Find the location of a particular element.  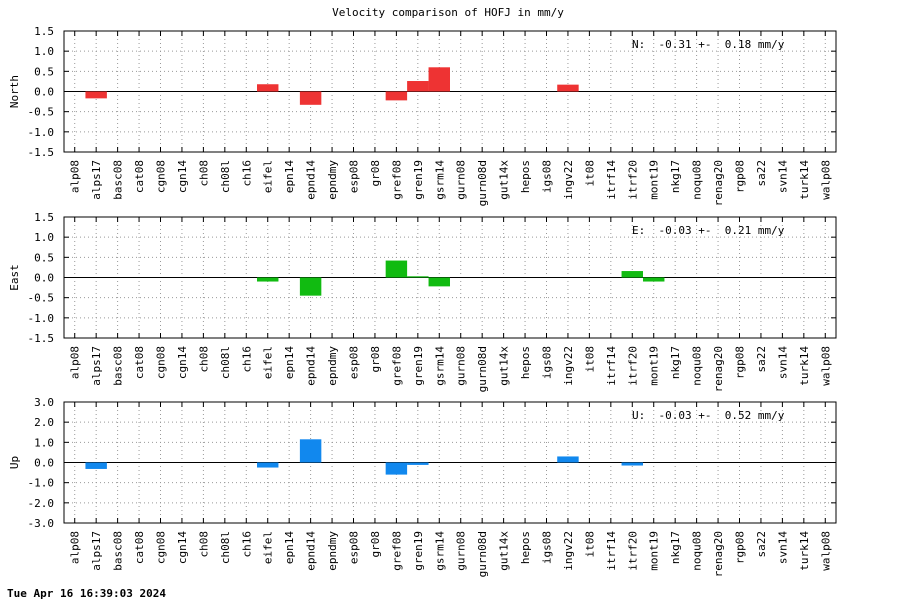

north-xtick-label: gurn08d is located at coordinates (482, 183).